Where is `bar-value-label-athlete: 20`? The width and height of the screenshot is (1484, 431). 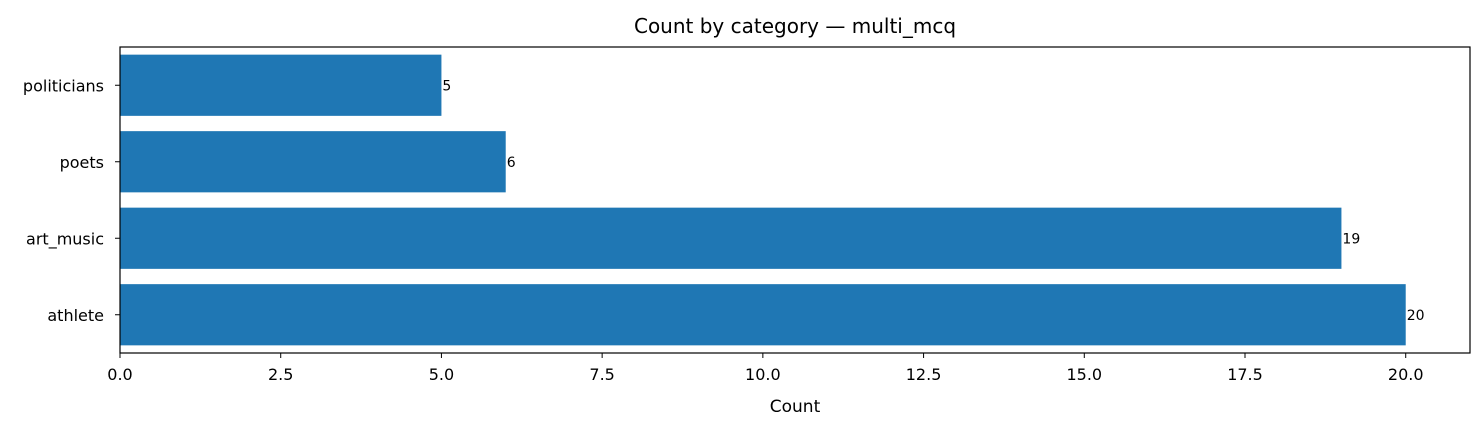 bar-value-label-athlete: 20 is located at coordinates (1416, 316).